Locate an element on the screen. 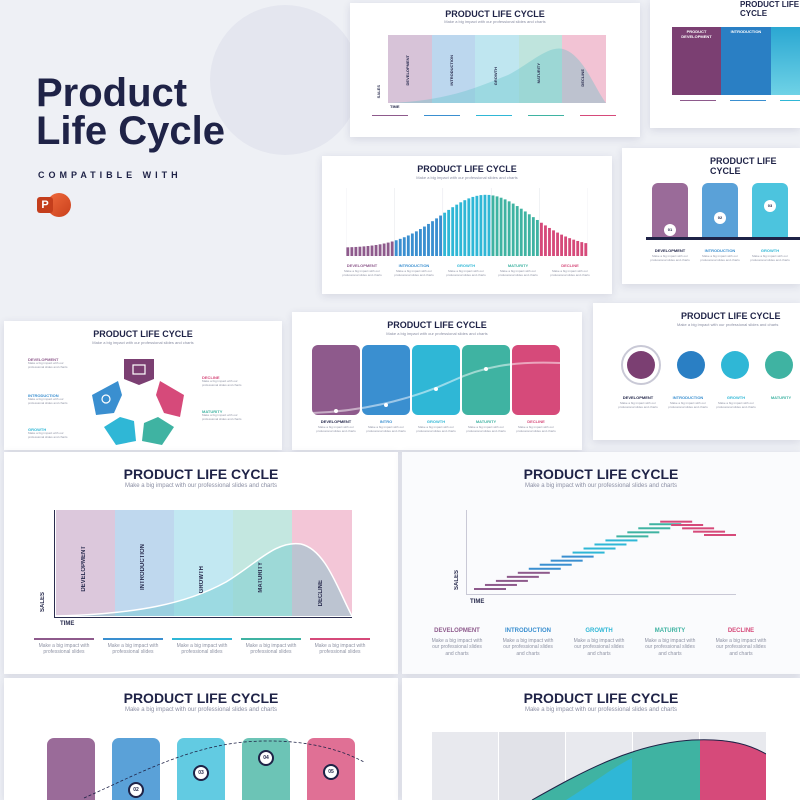 This screenshot has height=800, width=800. marker-01: 01 is located at coordinates (670, 230).